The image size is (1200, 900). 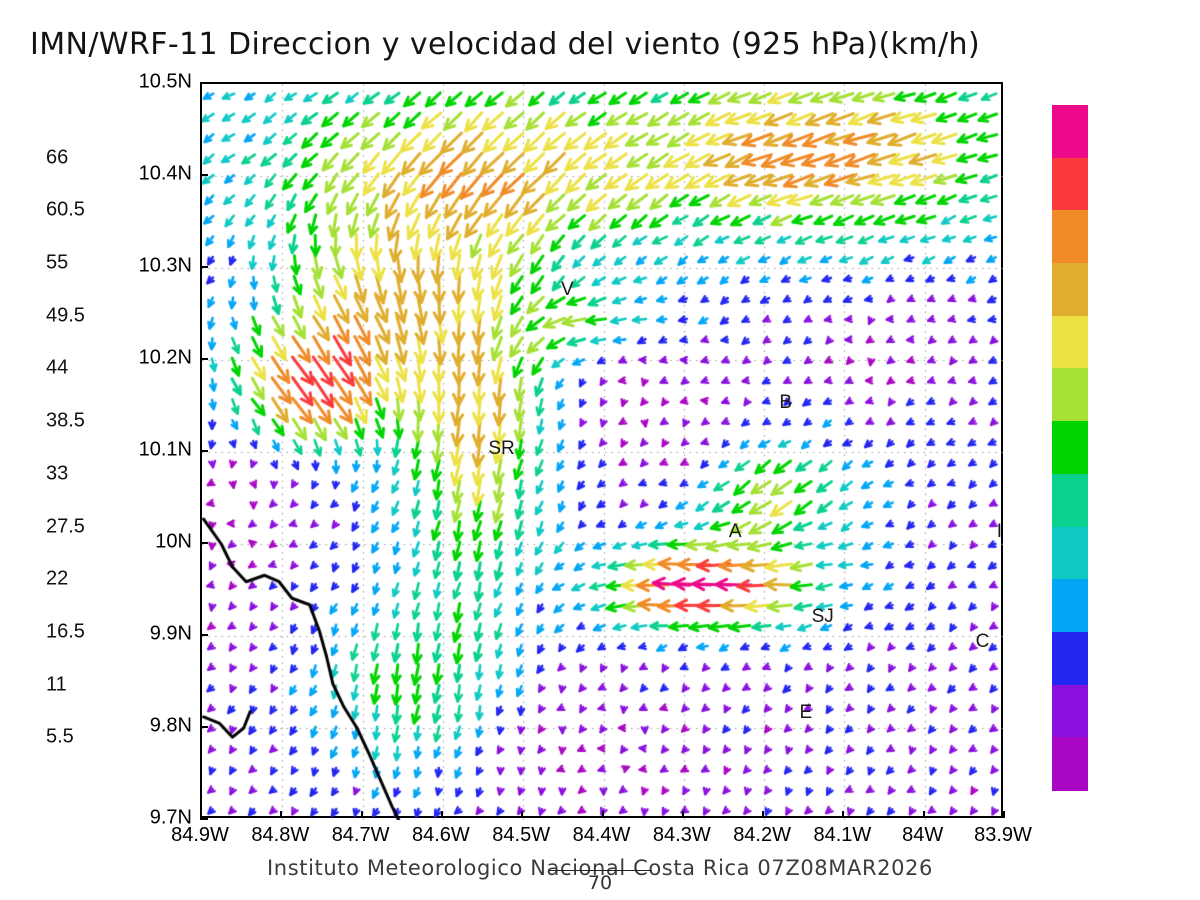 What do you see at coordinates (57, 367) in the screenshot?
I see `colorbar-tick-label: 44` at bounding box center [57, 367].